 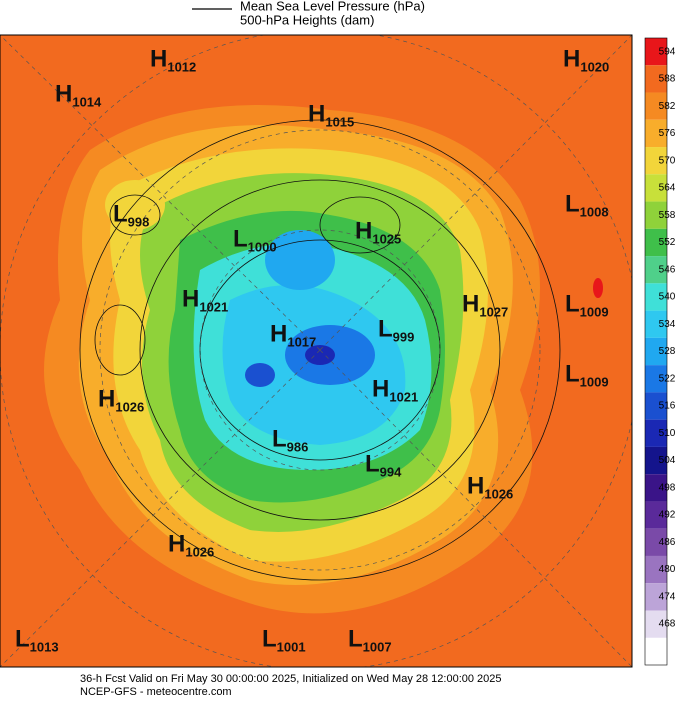 What do you see at coordinates (307, 19) in the screenshot?
I see `legend-fill-label: 500-hPa Heights (dam)` at bounding box center [307, 19].